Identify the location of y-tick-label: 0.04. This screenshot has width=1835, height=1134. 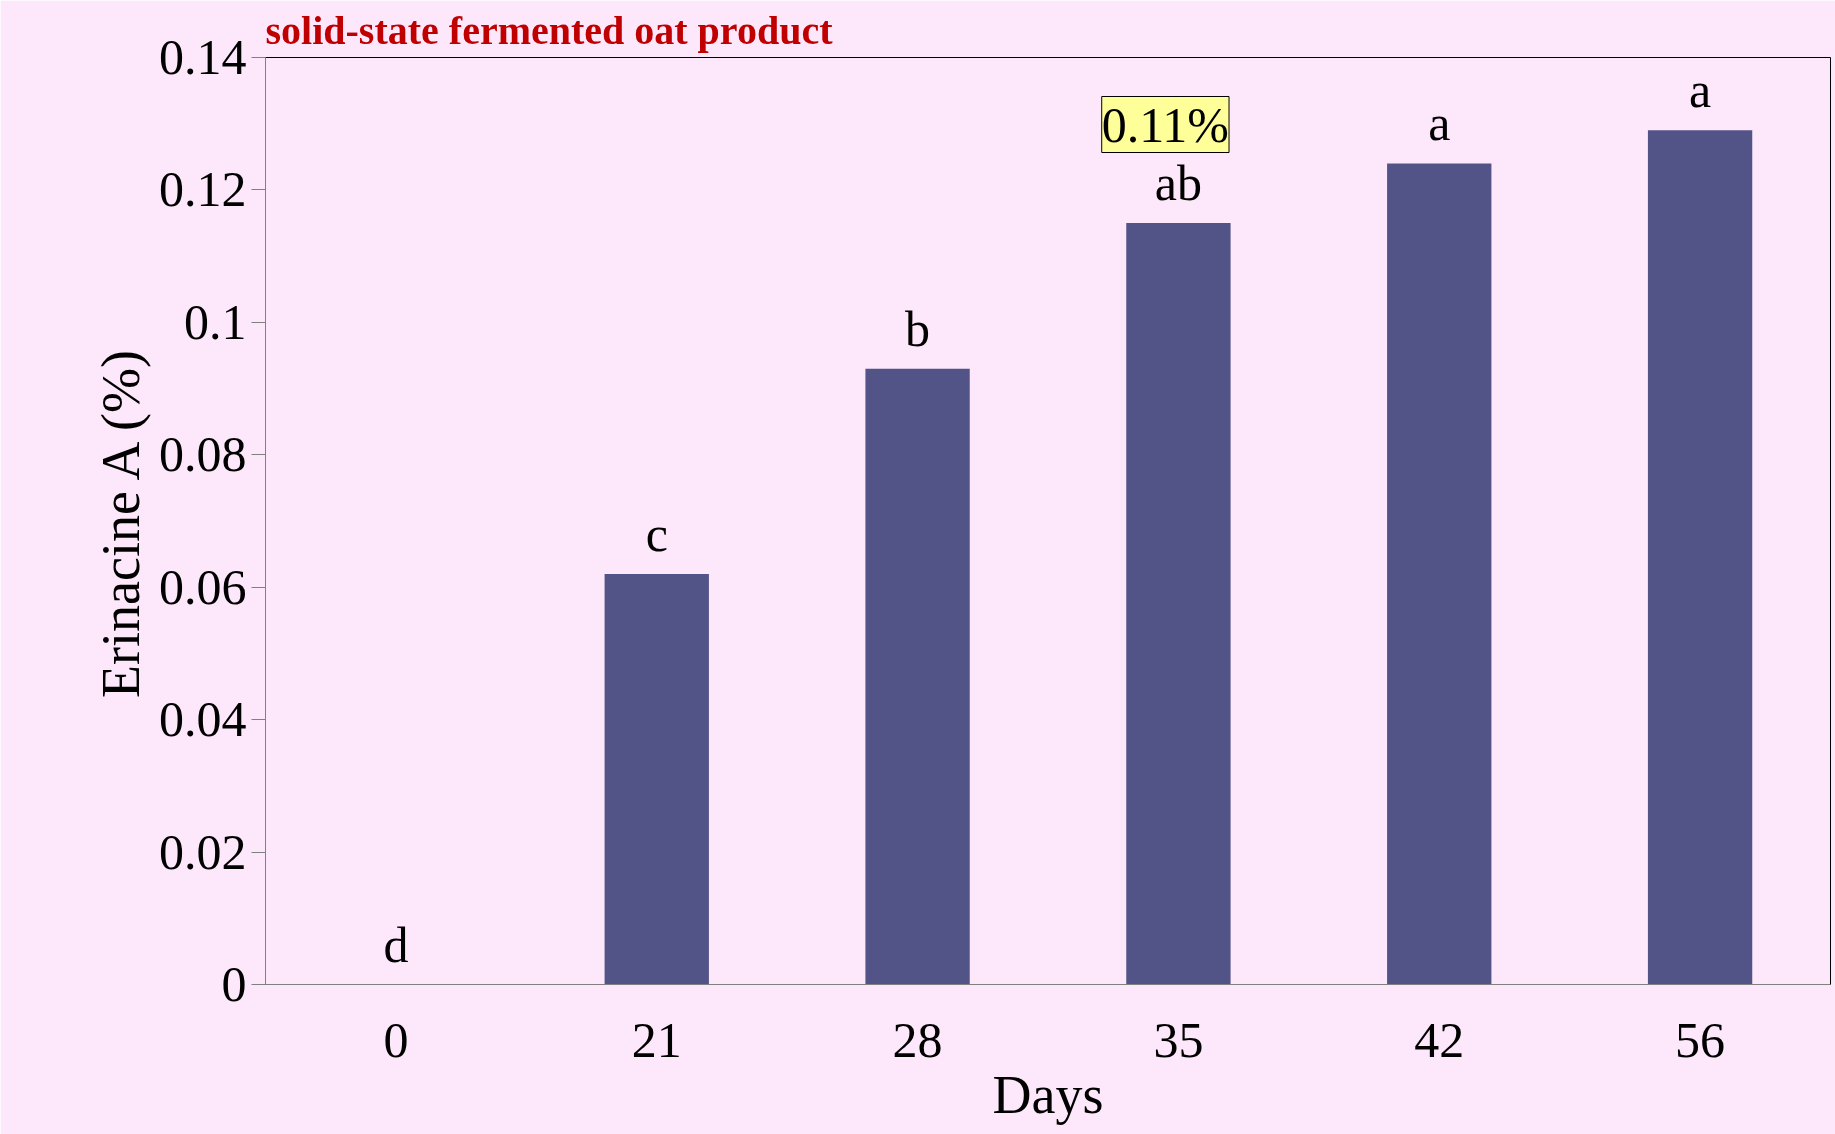
(203, 719).